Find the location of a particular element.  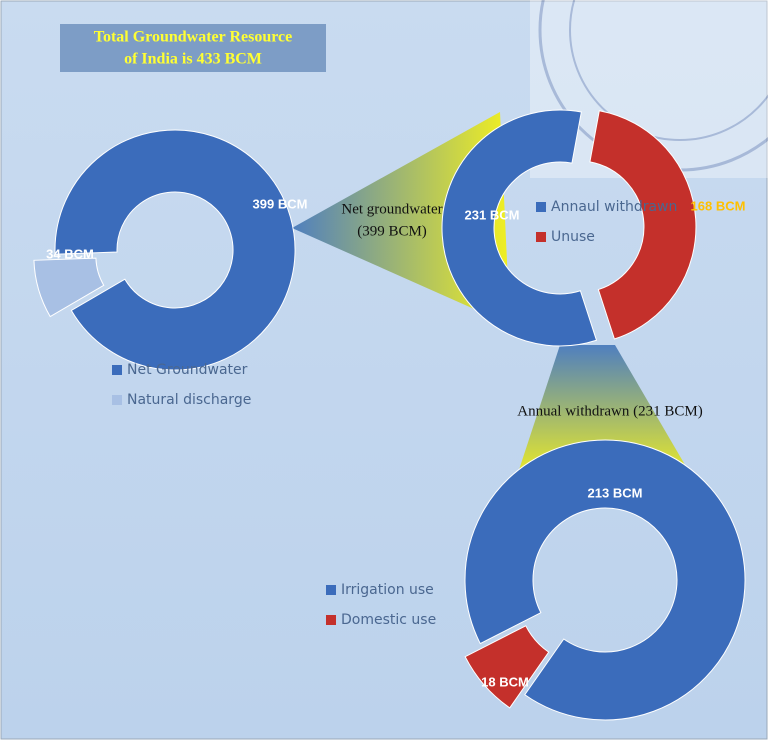

legend-label: Annaul withdrawn is located at coordinates (614, 207).